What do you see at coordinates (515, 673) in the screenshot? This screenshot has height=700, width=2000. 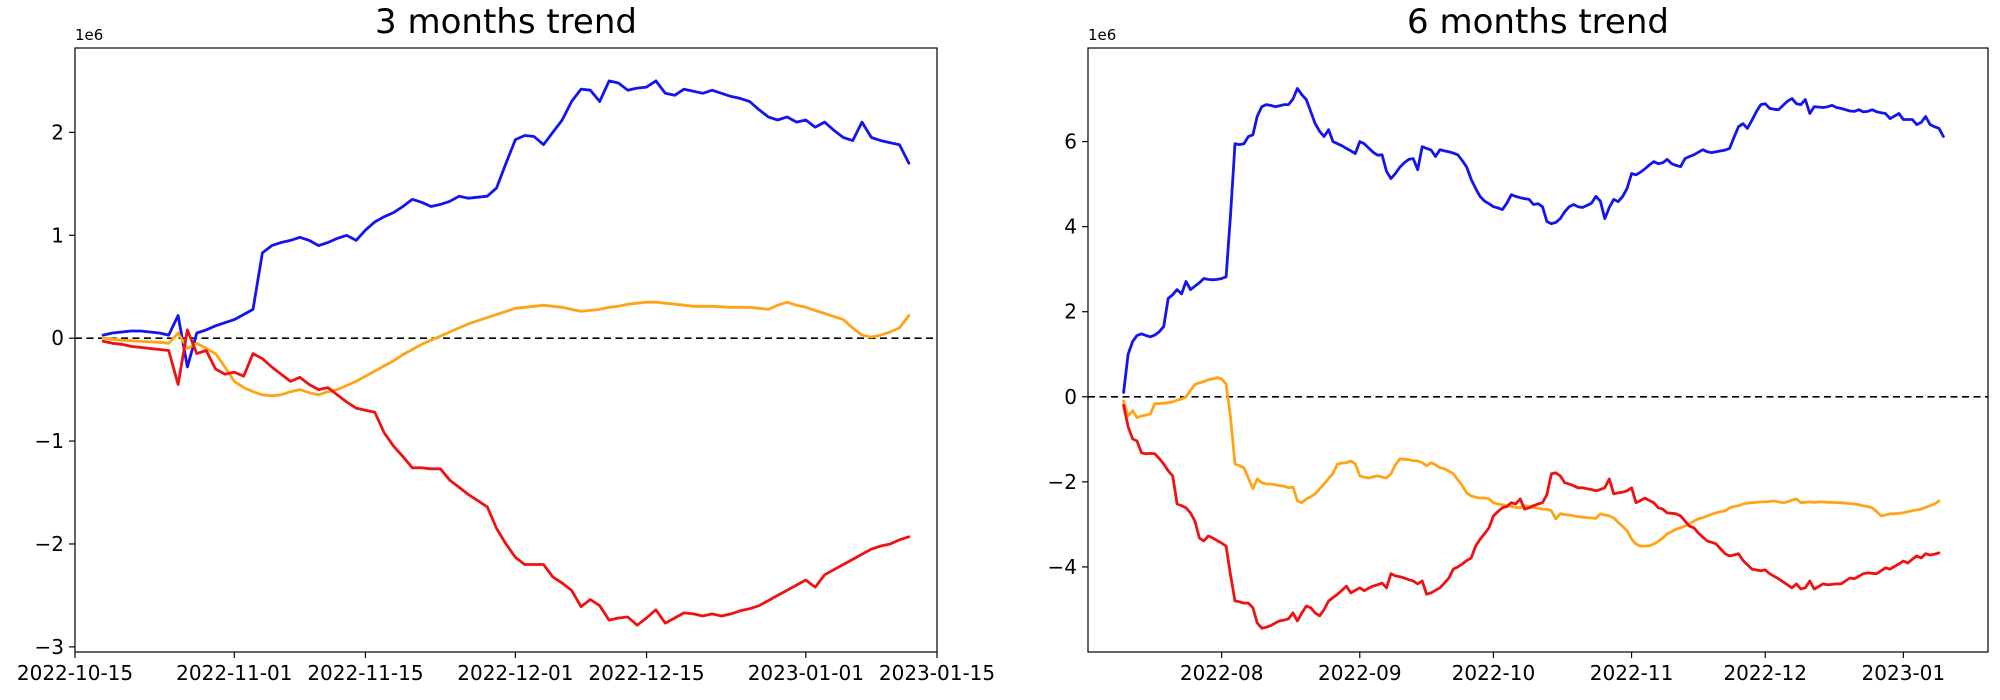 I see `x-tick-label: 2022-12-01` at bounding box center [515, 673].